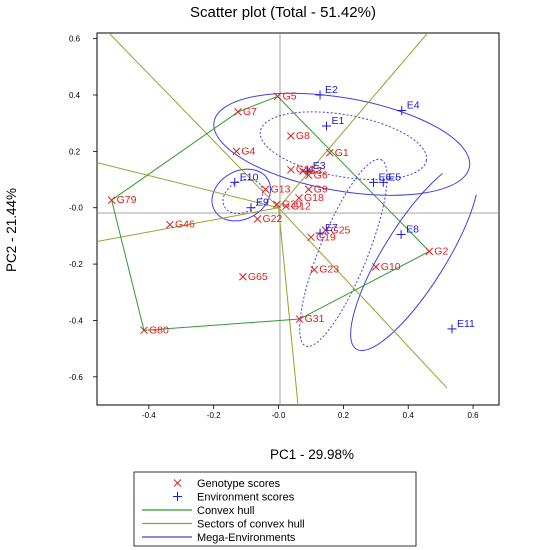 Image resolution: width=546 pixels, height=550 pixels. I want to click on environment-label: E7, so click(331, 228).